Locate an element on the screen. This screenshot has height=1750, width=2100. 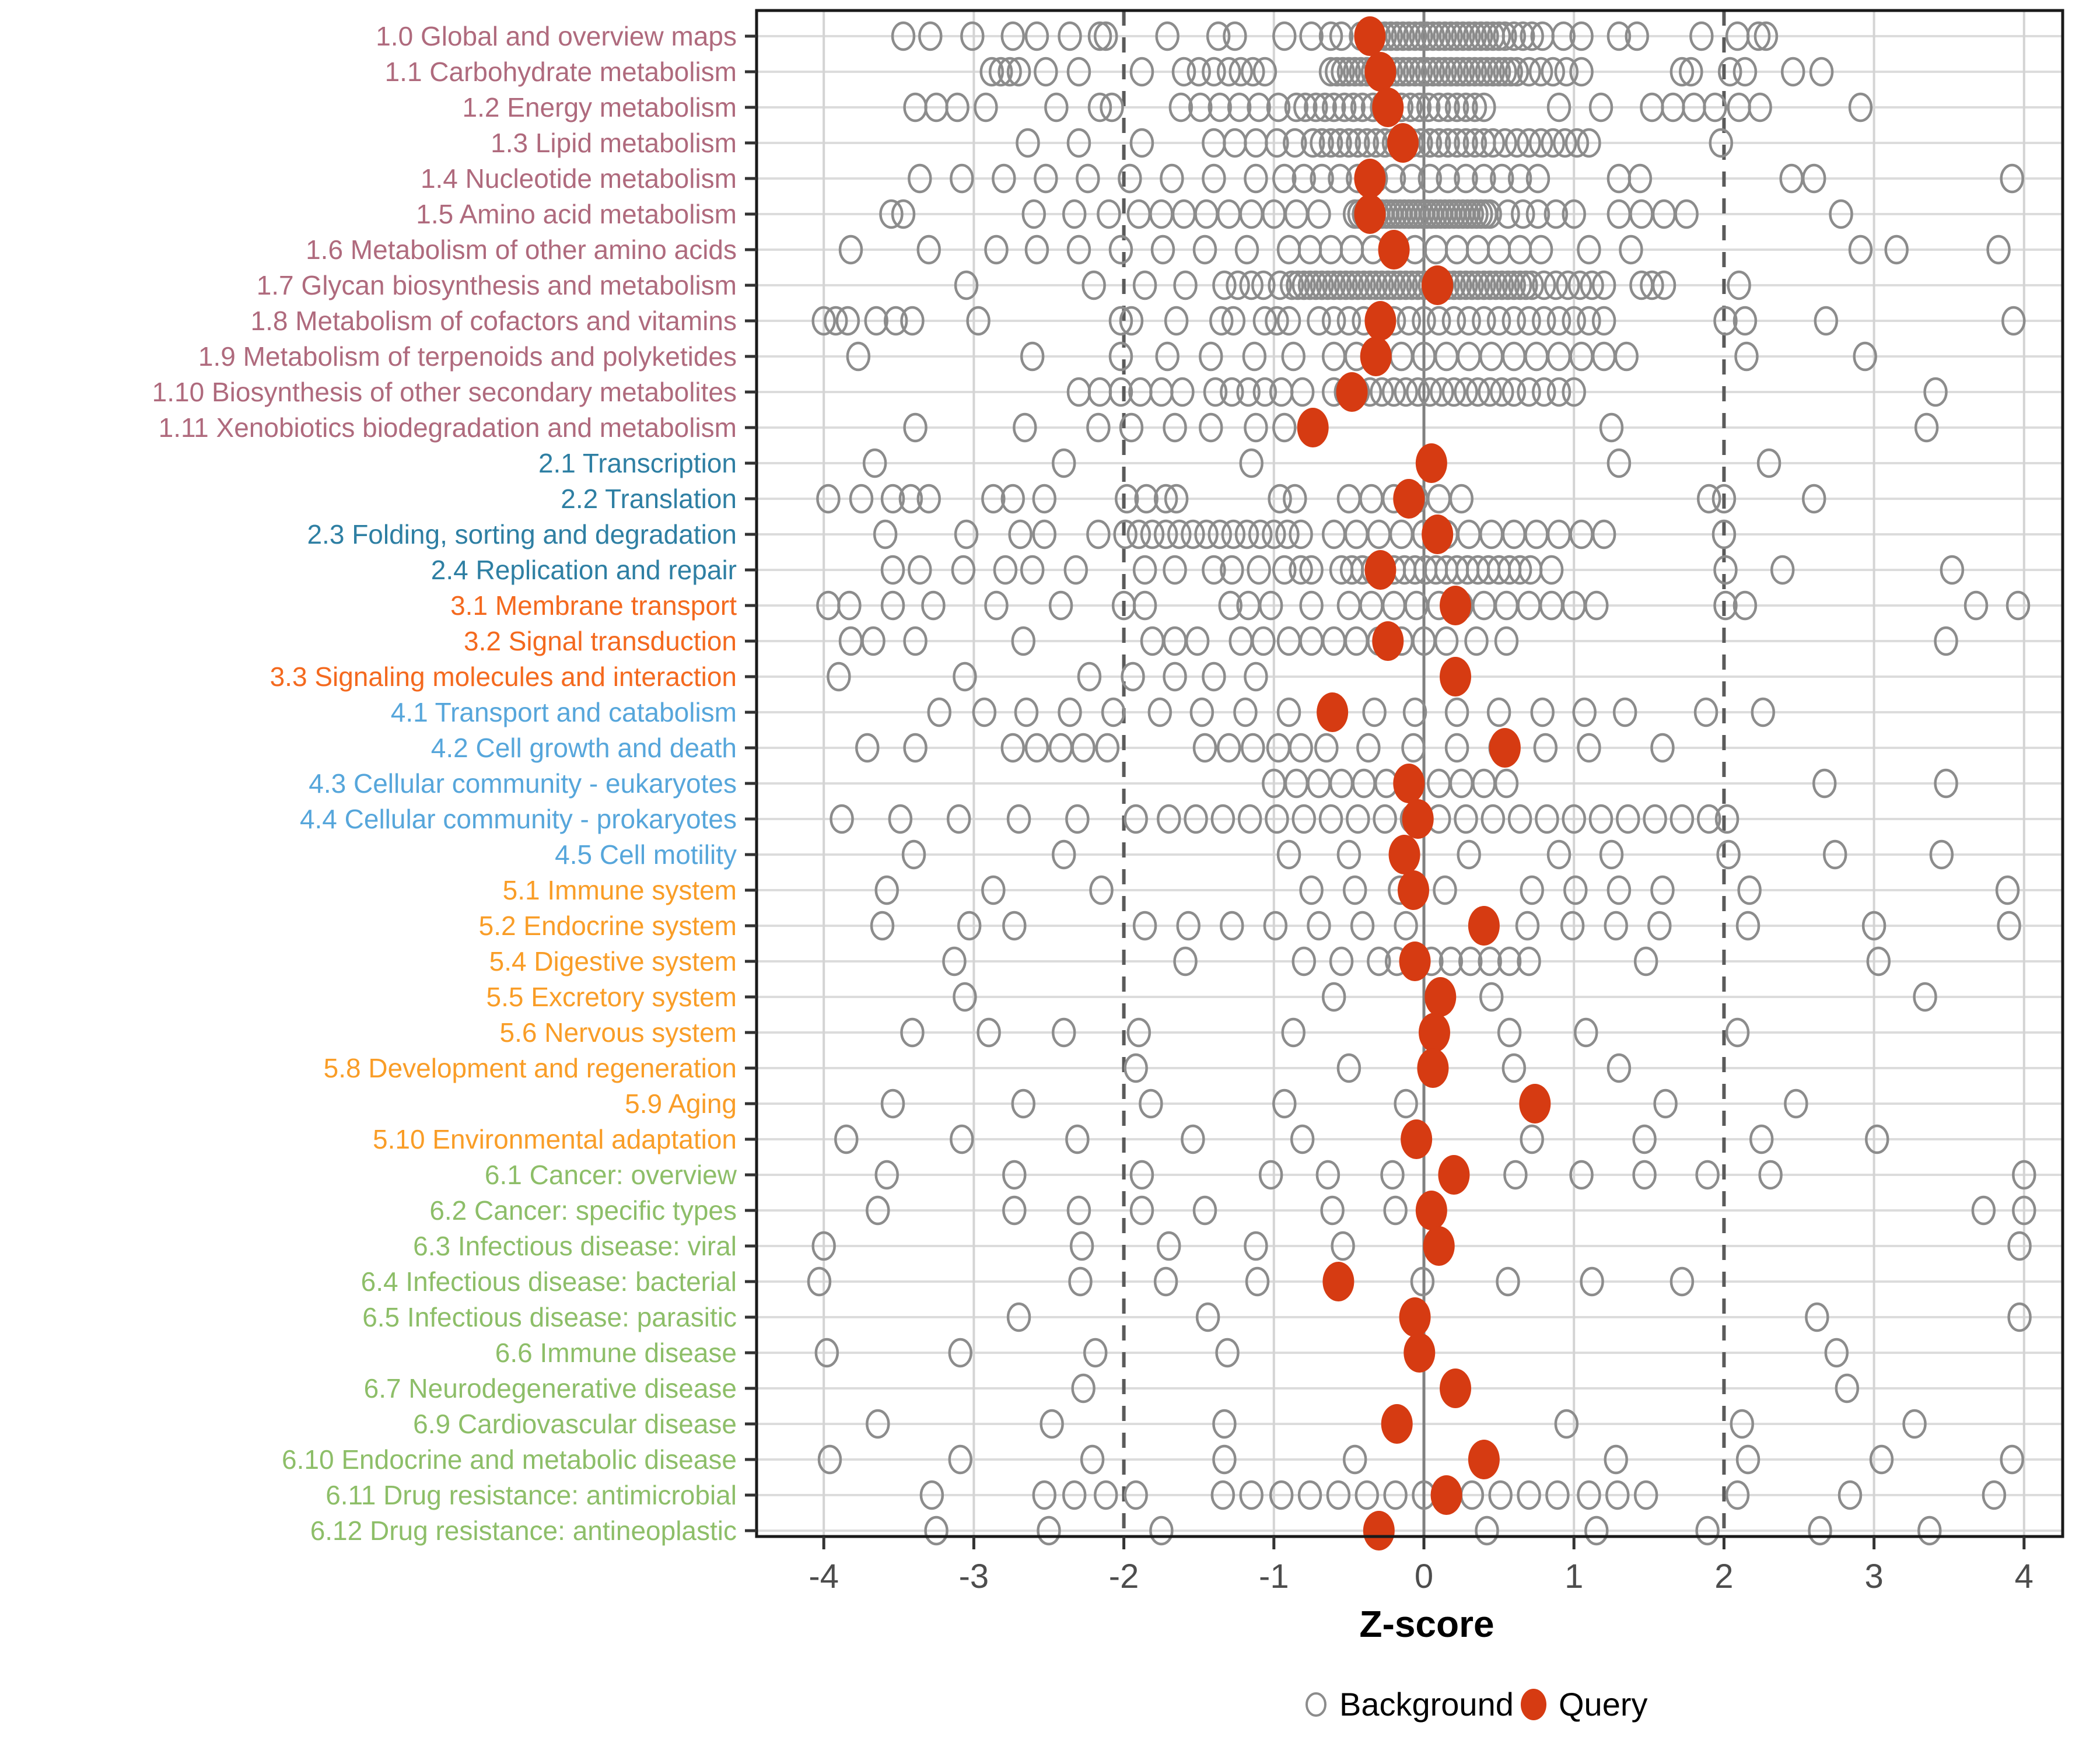
row-label: 1.4 Nucleotide metabolism is located at coordinates (579, 178).